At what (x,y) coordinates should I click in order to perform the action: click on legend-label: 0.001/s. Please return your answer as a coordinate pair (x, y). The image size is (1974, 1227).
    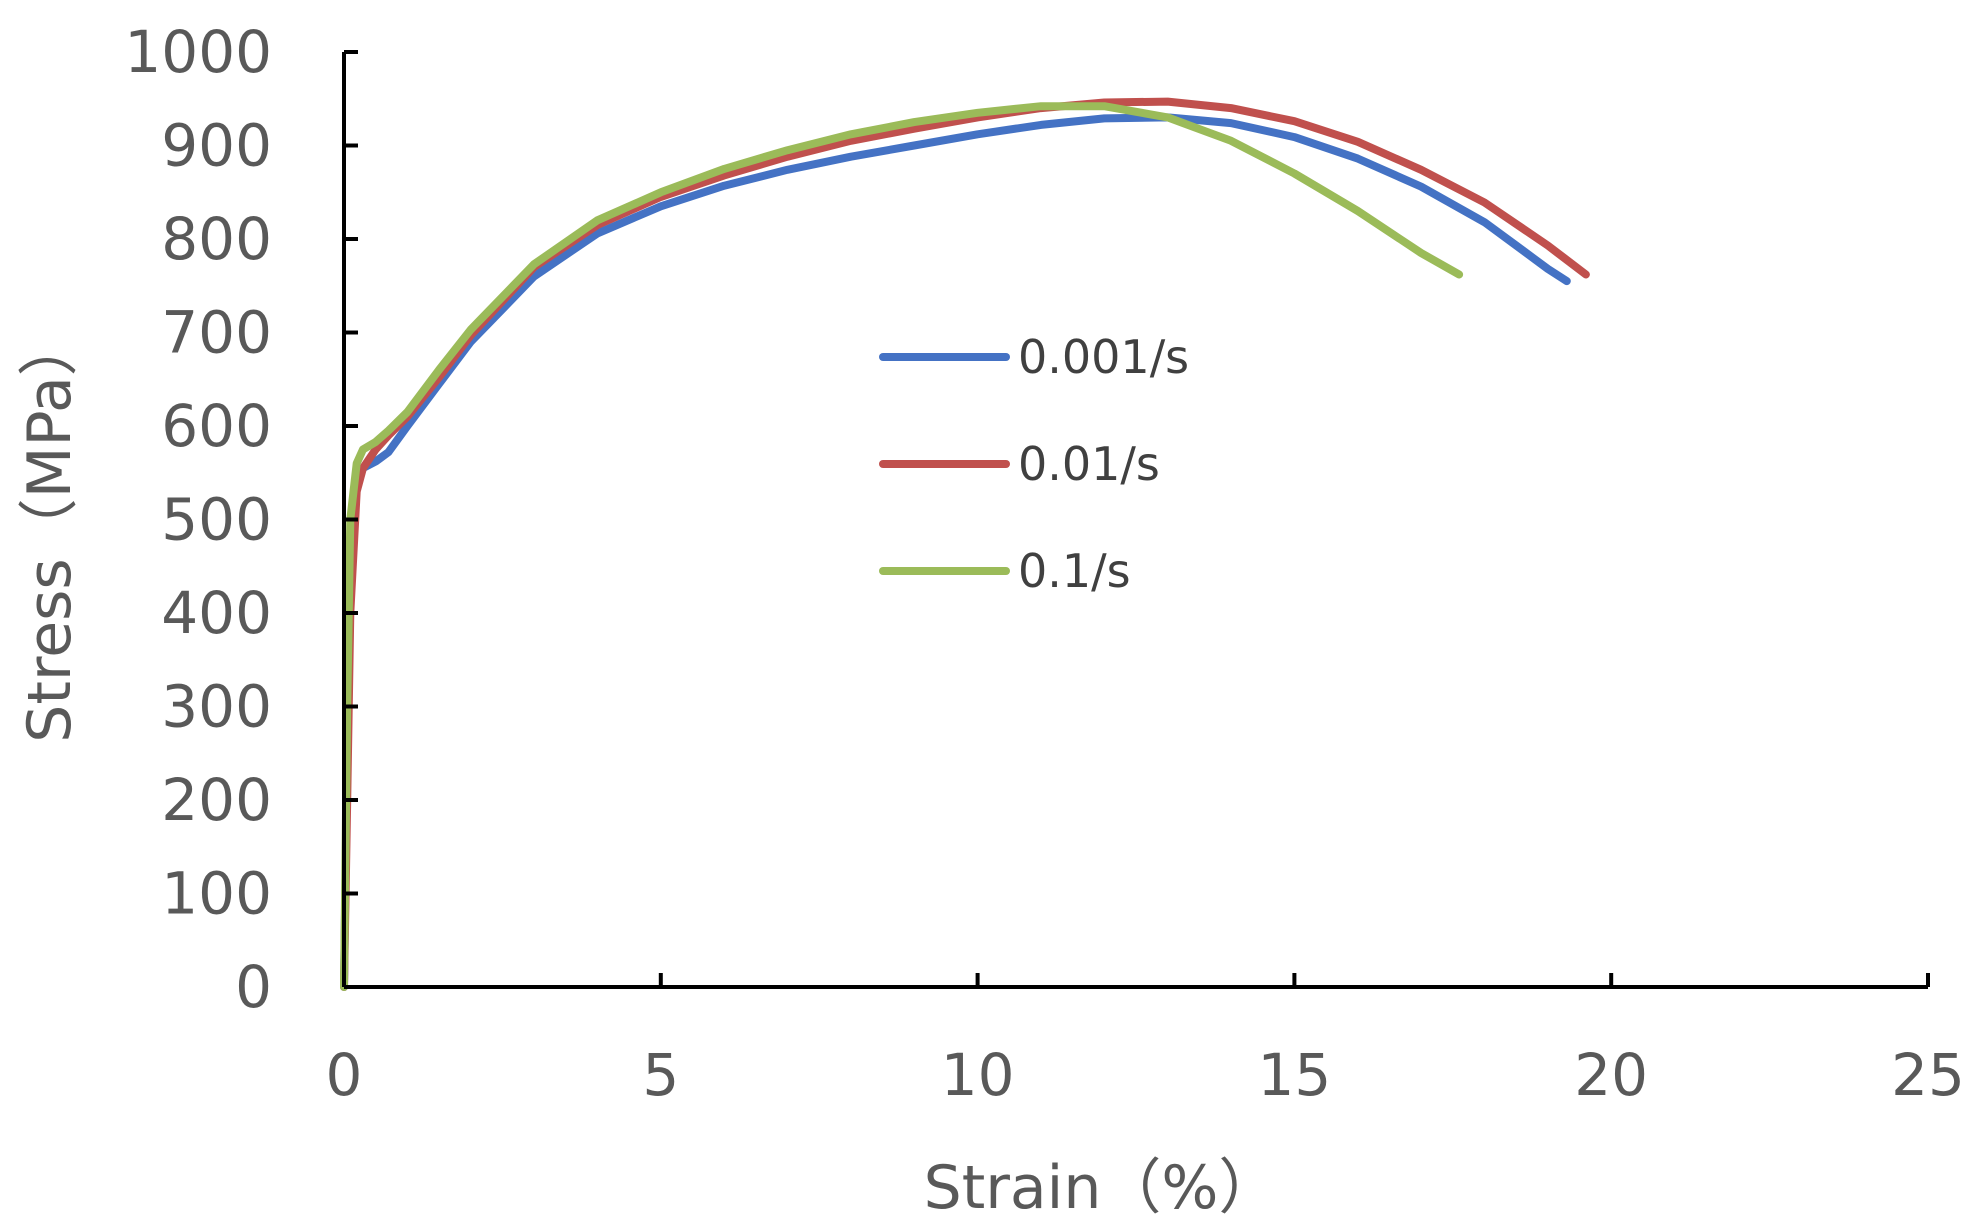
    Looking at the image, I should click on (1103, 357).